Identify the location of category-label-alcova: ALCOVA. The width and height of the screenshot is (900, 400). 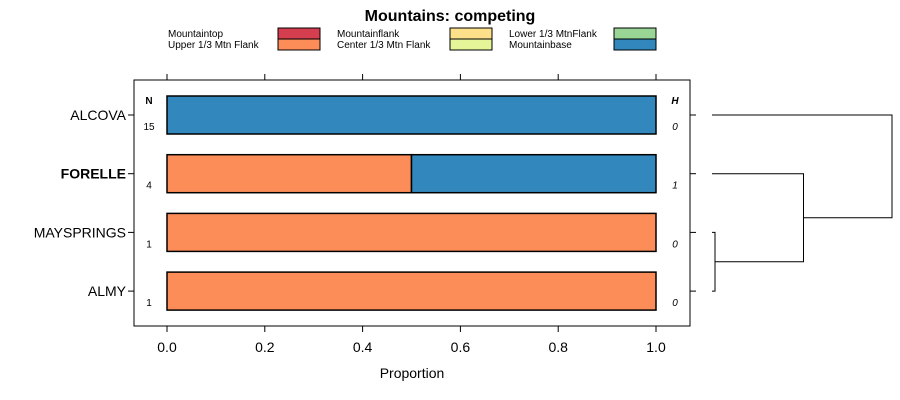
(98, 115).